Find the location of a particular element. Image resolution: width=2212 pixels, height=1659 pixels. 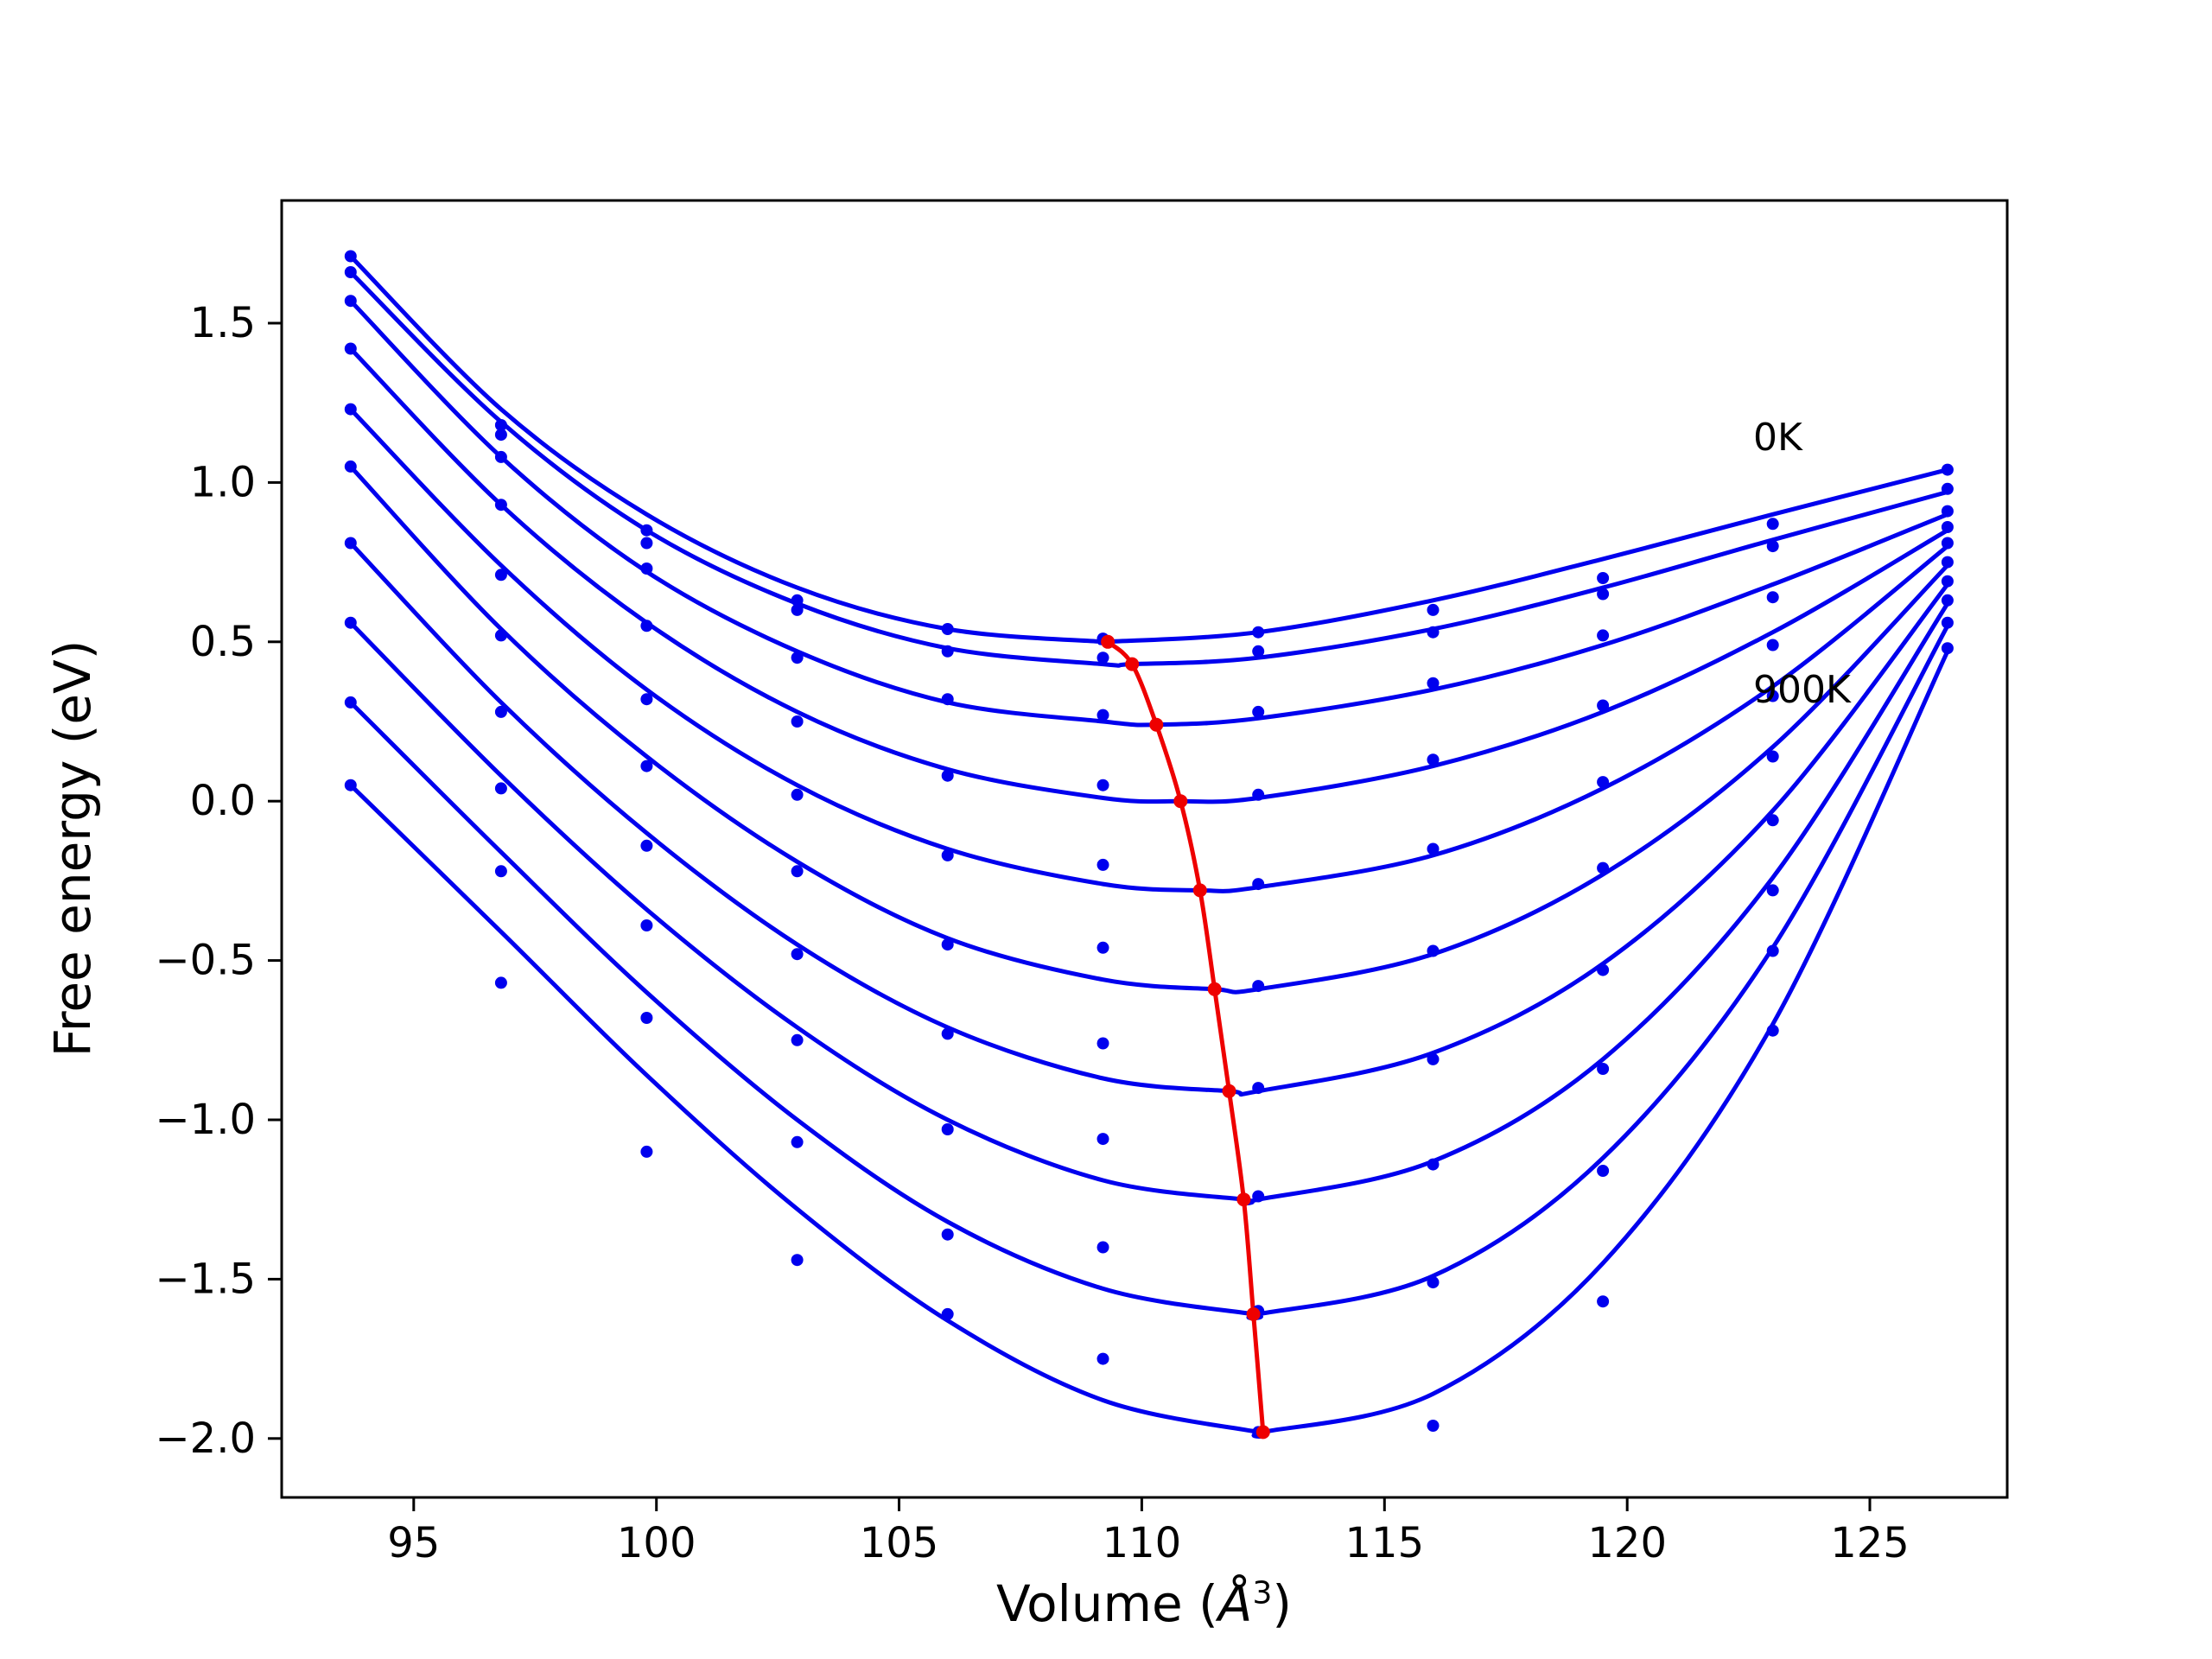

x-tick-label: 105 is located at coordinates (899, 1543).